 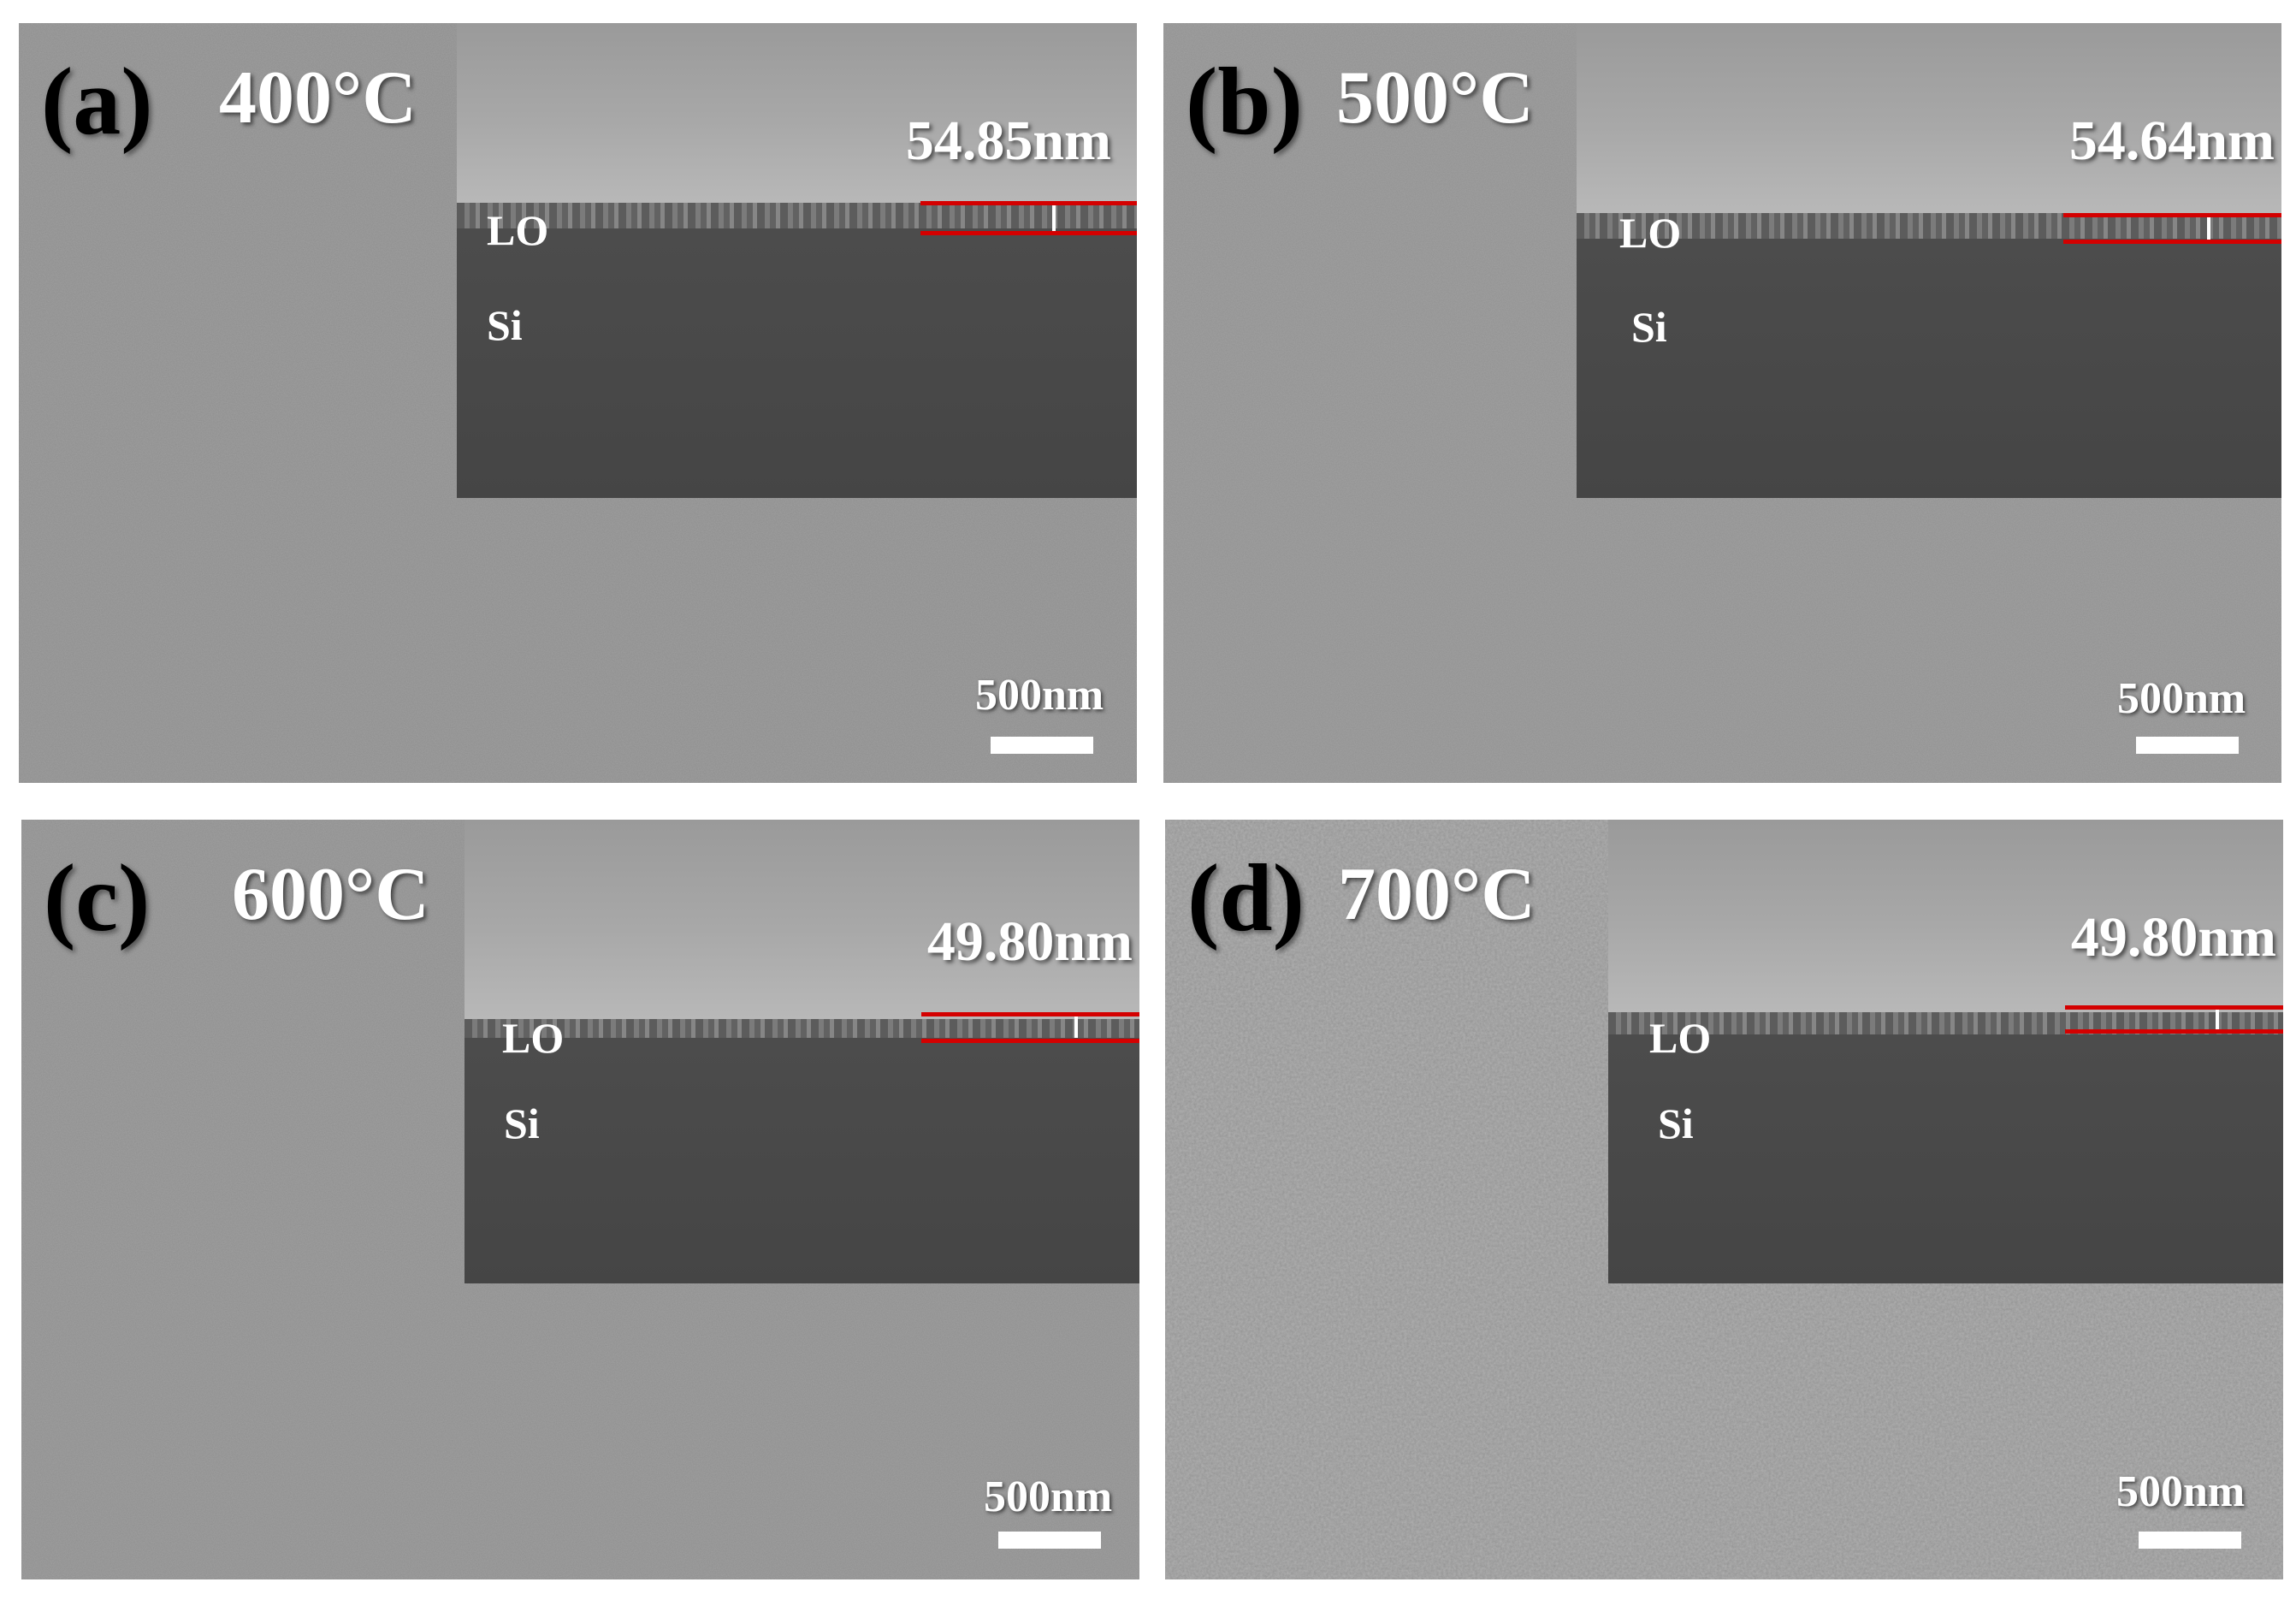 What do you see at coordinates (97, 102) in the screenshot?
I see `panel-label: (a)` at bounding box center [97, 102].